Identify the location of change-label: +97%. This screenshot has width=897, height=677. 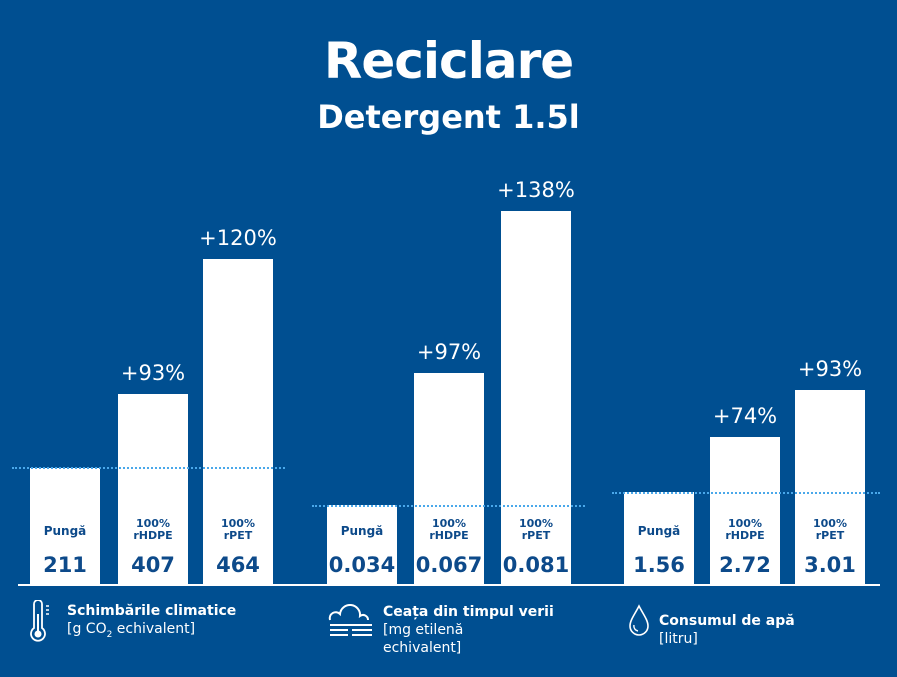
(449, 352).